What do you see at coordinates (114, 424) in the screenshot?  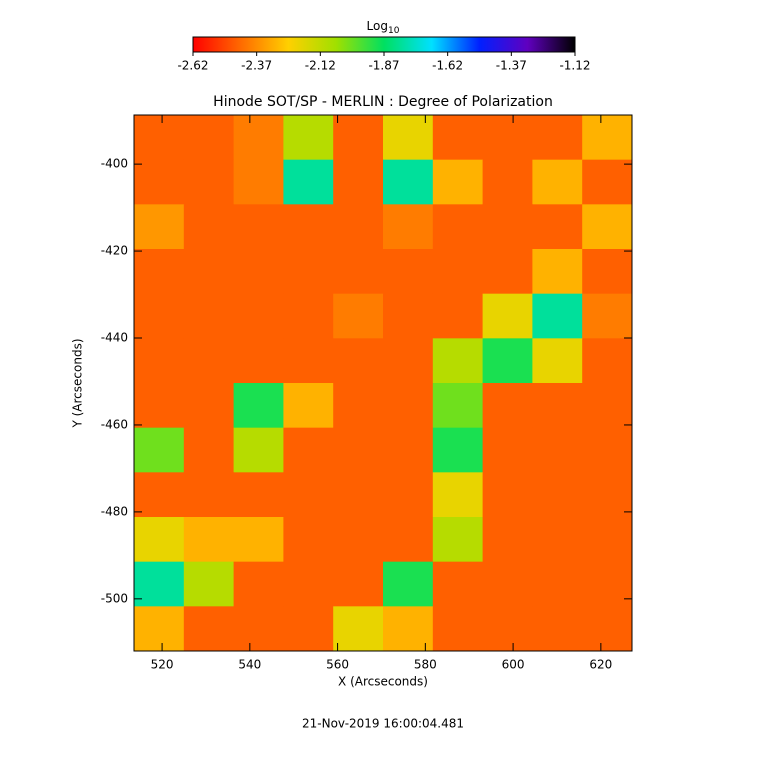 I see `y-tick-label: -460` at bounding box center [114, 424].